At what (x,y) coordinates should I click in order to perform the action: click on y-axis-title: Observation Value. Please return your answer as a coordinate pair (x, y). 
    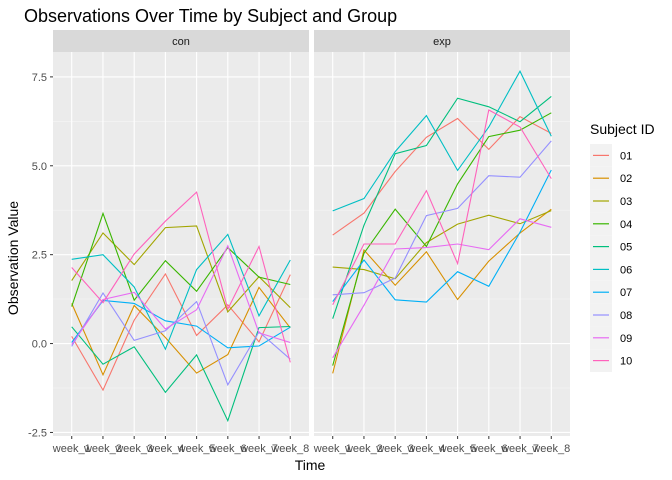
    Looking at the image, I should click on (13, 258).